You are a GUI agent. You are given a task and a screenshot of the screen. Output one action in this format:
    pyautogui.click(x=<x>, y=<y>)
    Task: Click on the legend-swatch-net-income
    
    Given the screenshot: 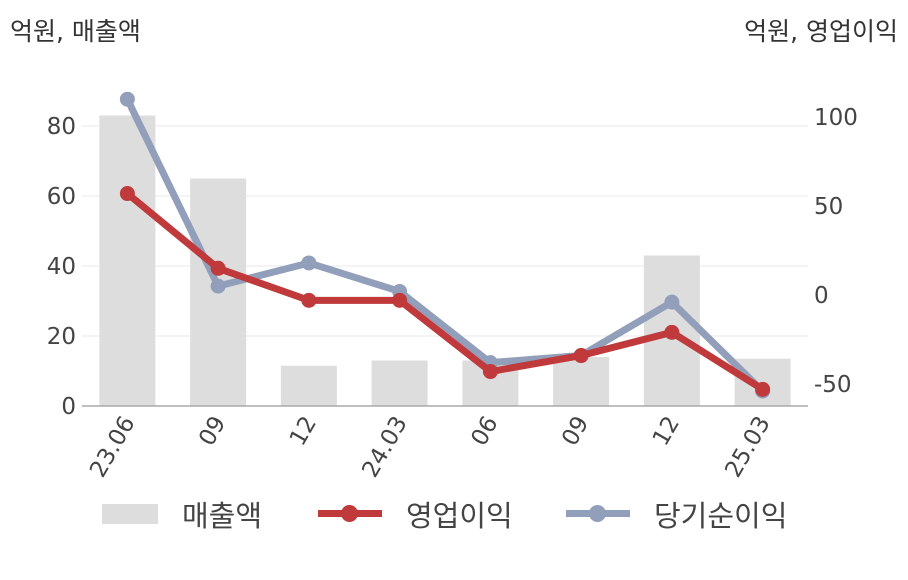 What is the action you would take?
    pyautogui.click(x=598, y=514)
    